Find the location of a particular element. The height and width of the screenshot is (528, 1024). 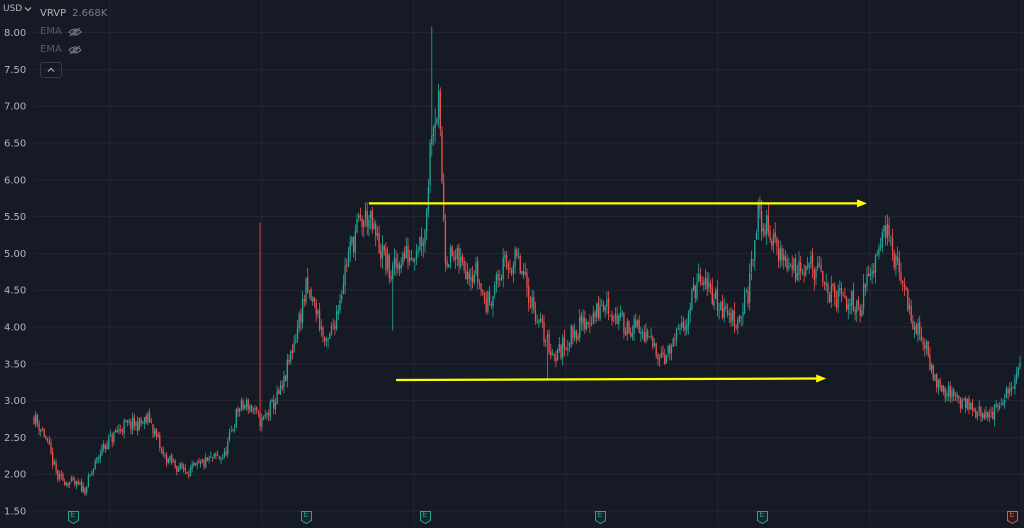

earnings-icon is located at coordinates (425, 518).